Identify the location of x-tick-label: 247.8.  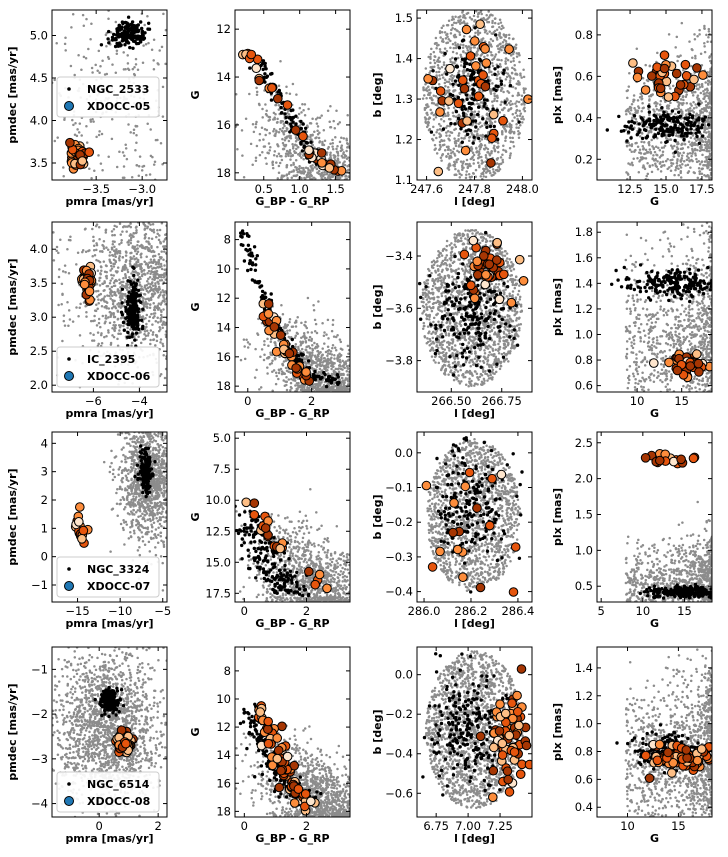
(474, 189).